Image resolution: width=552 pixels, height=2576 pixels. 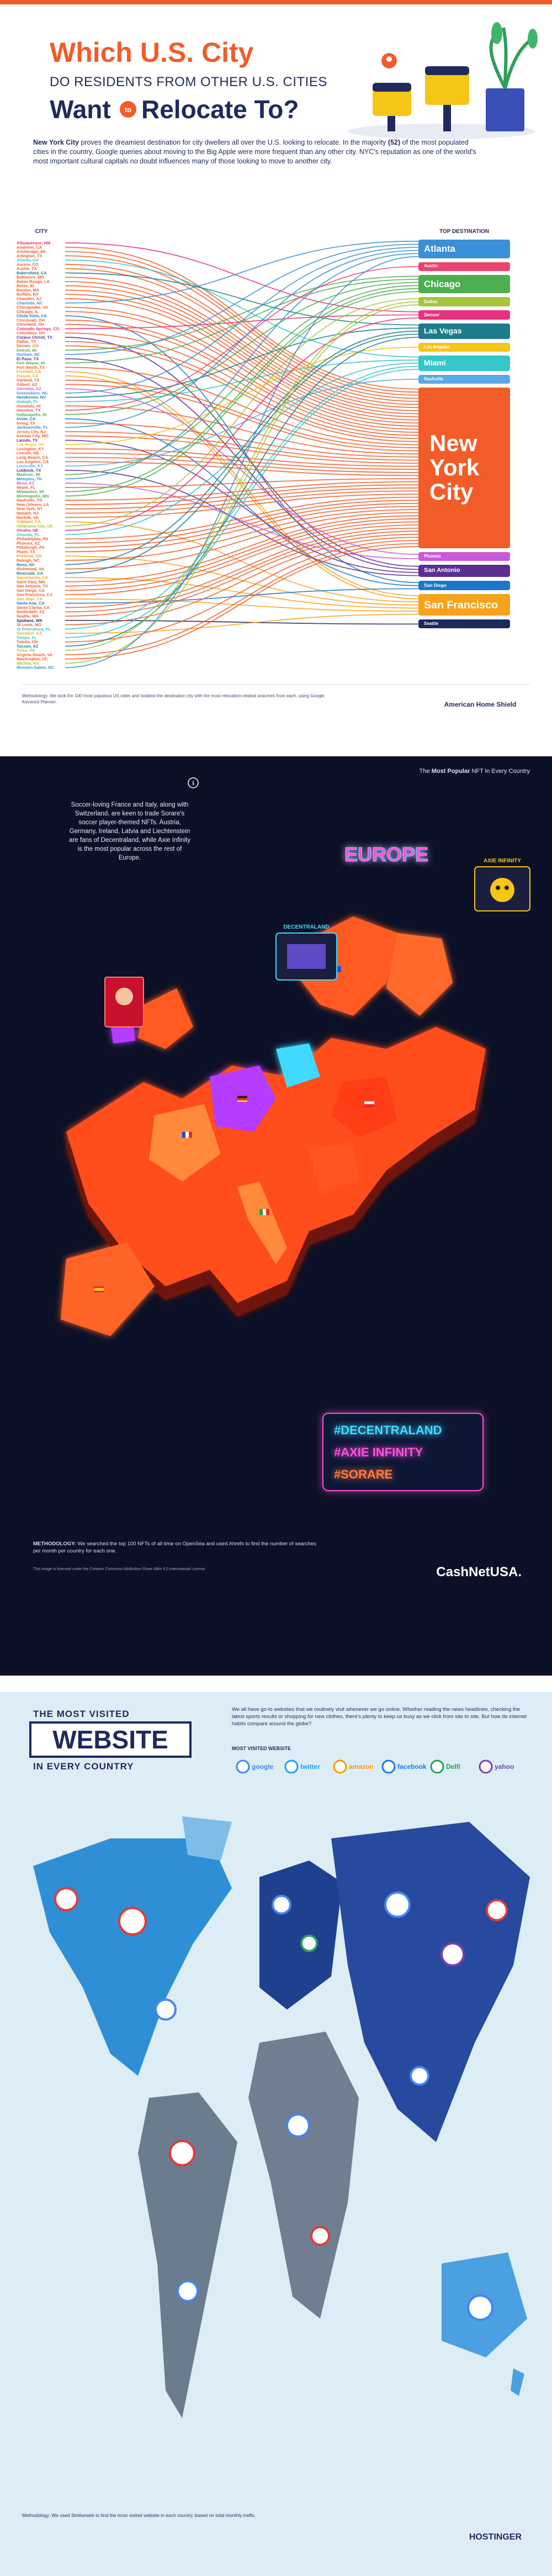 I want to click on city-label: Lincoln, NE, so click(x=28, y=452).